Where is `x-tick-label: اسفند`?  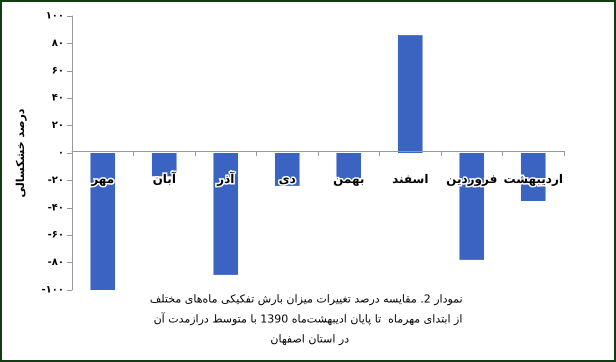 x-tick-label: اسفند is located at coordinates (410, 179).